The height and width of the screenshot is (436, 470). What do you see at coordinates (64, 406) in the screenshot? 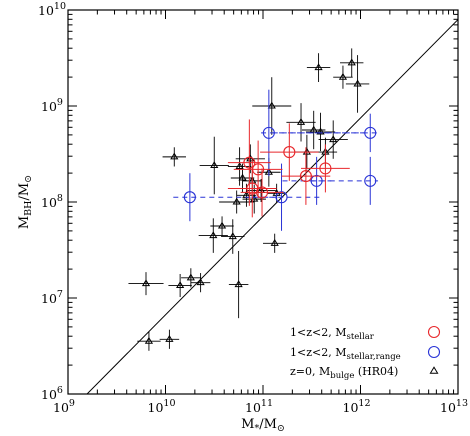
I see `x-tick-label: 109` at bounding box center [64, 406].